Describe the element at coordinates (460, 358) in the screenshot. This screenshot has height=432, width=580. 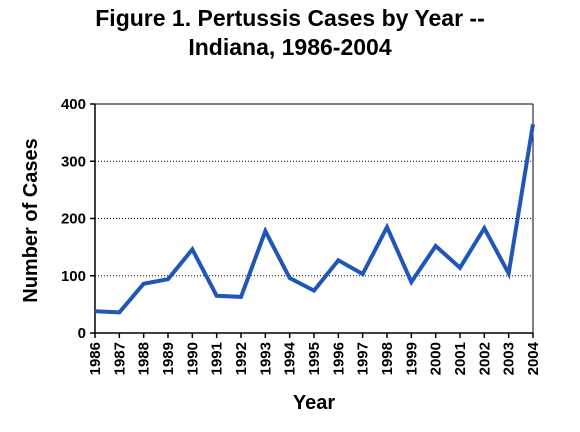
I see `x-tick-label-2001: 2001` at that location.